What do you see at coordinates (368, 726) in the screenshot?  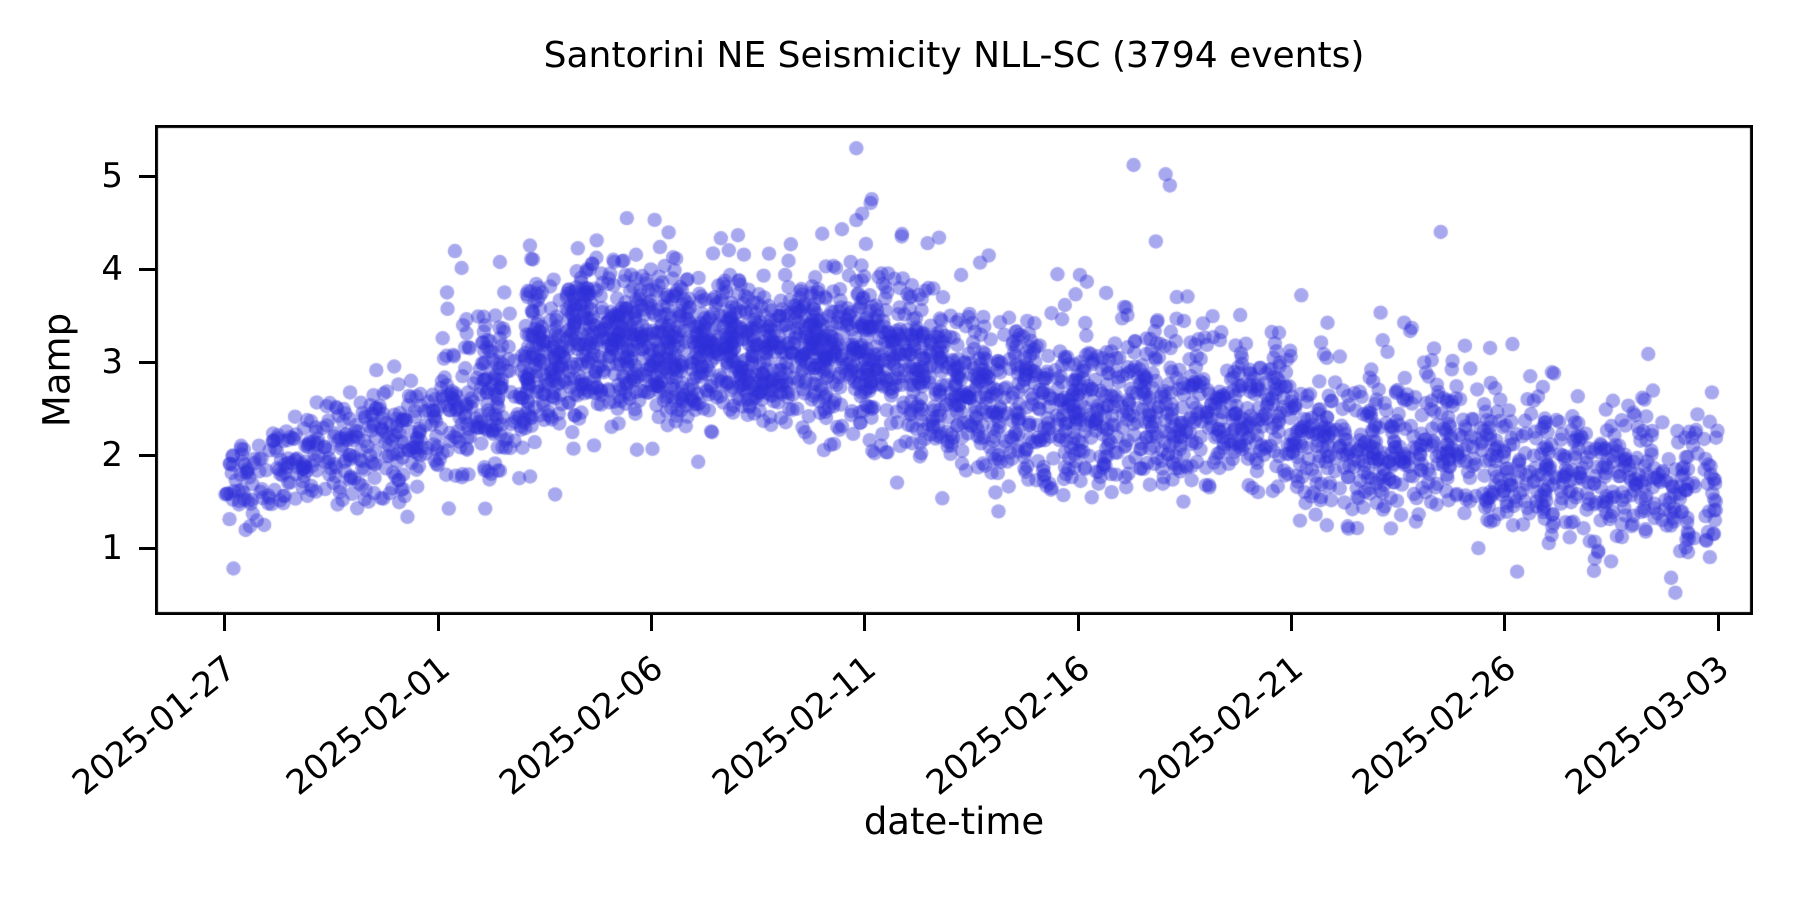 I see `x-tick-label: 2025-02-01` at bounding box center [368, 726].